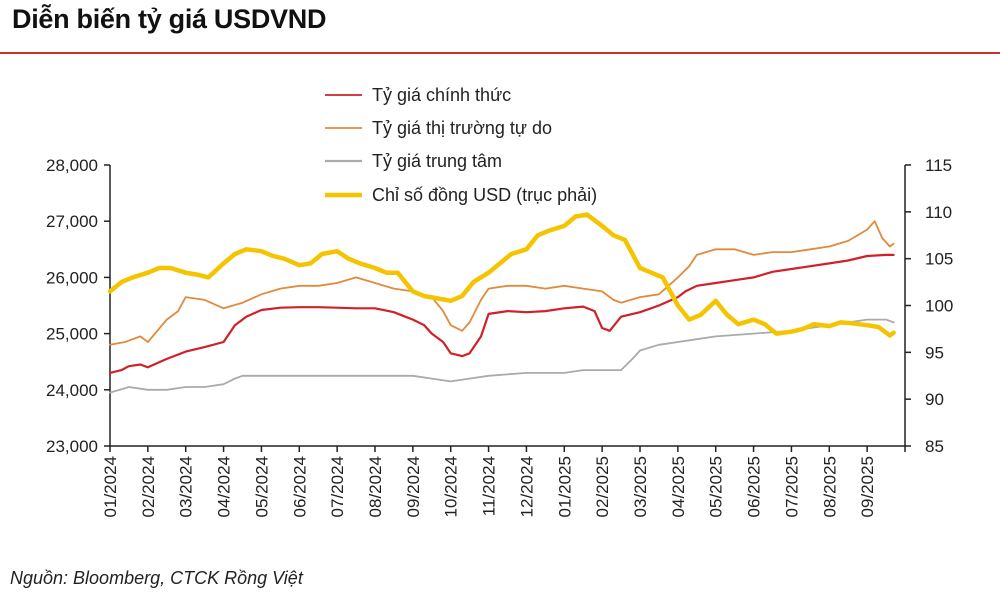 This screenshot has height=597, width=1000. I want to click on x-tick-label: 01/2024, so click(110, 486).